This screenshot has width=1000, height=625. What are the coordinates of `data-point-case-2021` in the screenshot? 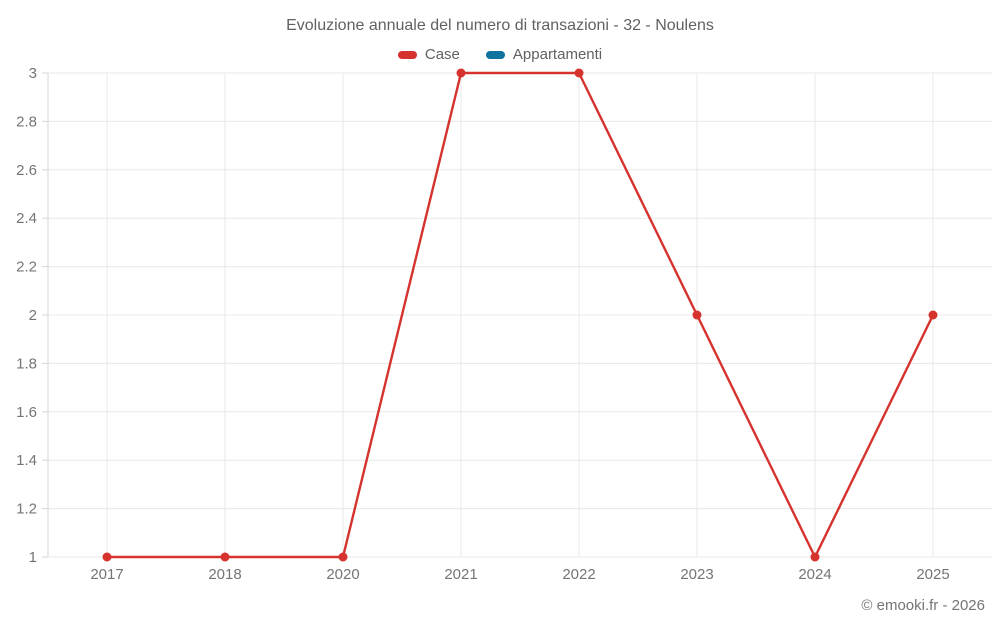 It's located at (461, 73).